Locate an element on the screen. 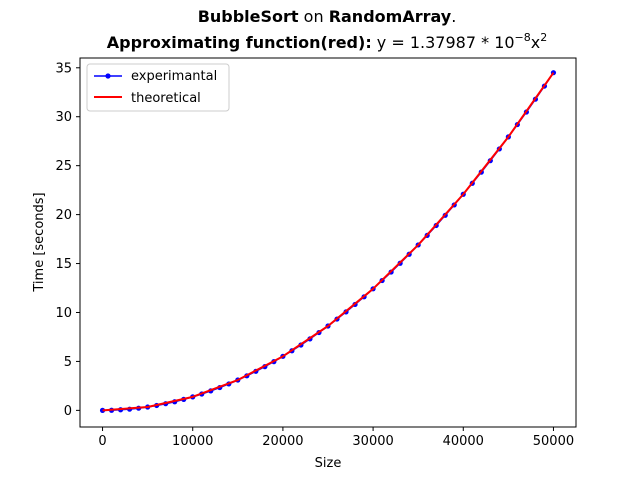 Image resolution: width=640 pixels, height=480 pixels. legend-box is located at coordinates (158, 87).